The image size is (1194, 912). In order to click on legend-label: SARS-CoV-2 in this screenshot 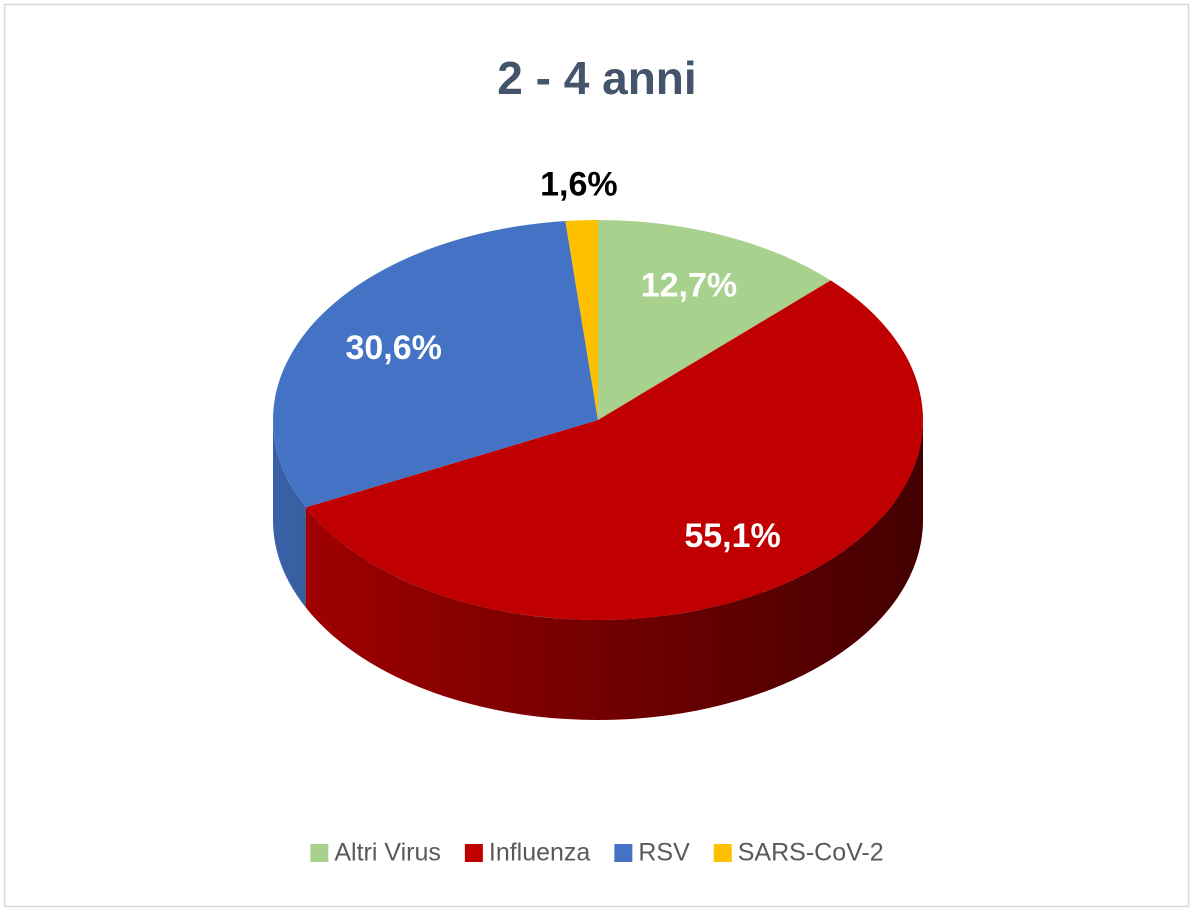, I will do `click(811, 853)`.